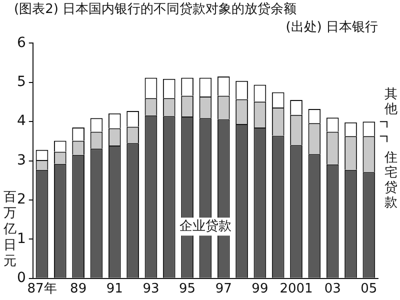 The width and height of the screenshot is (400, 300). I want to click on x-tick-label: 87年, so click(42, 289).